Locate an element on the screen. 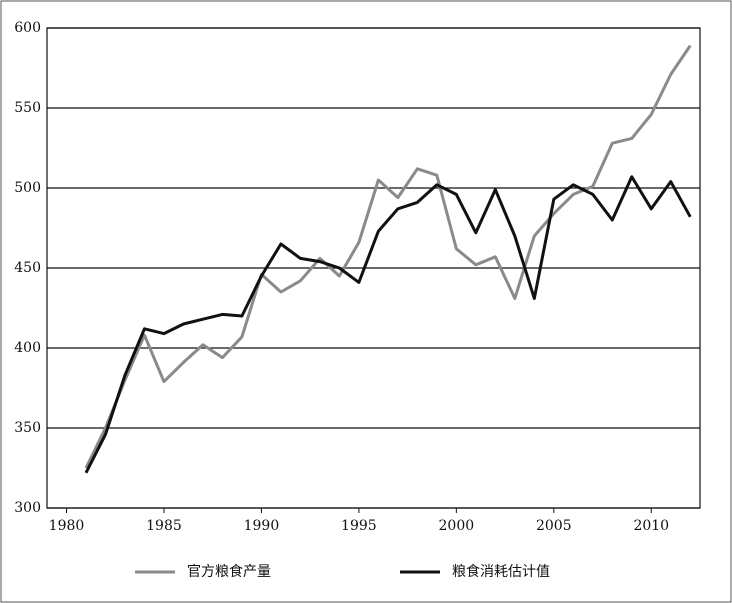 Image resolution: width=732 pixels, height=603 pixels. y-tick-label: 600 is located at coordinates (27, 28).